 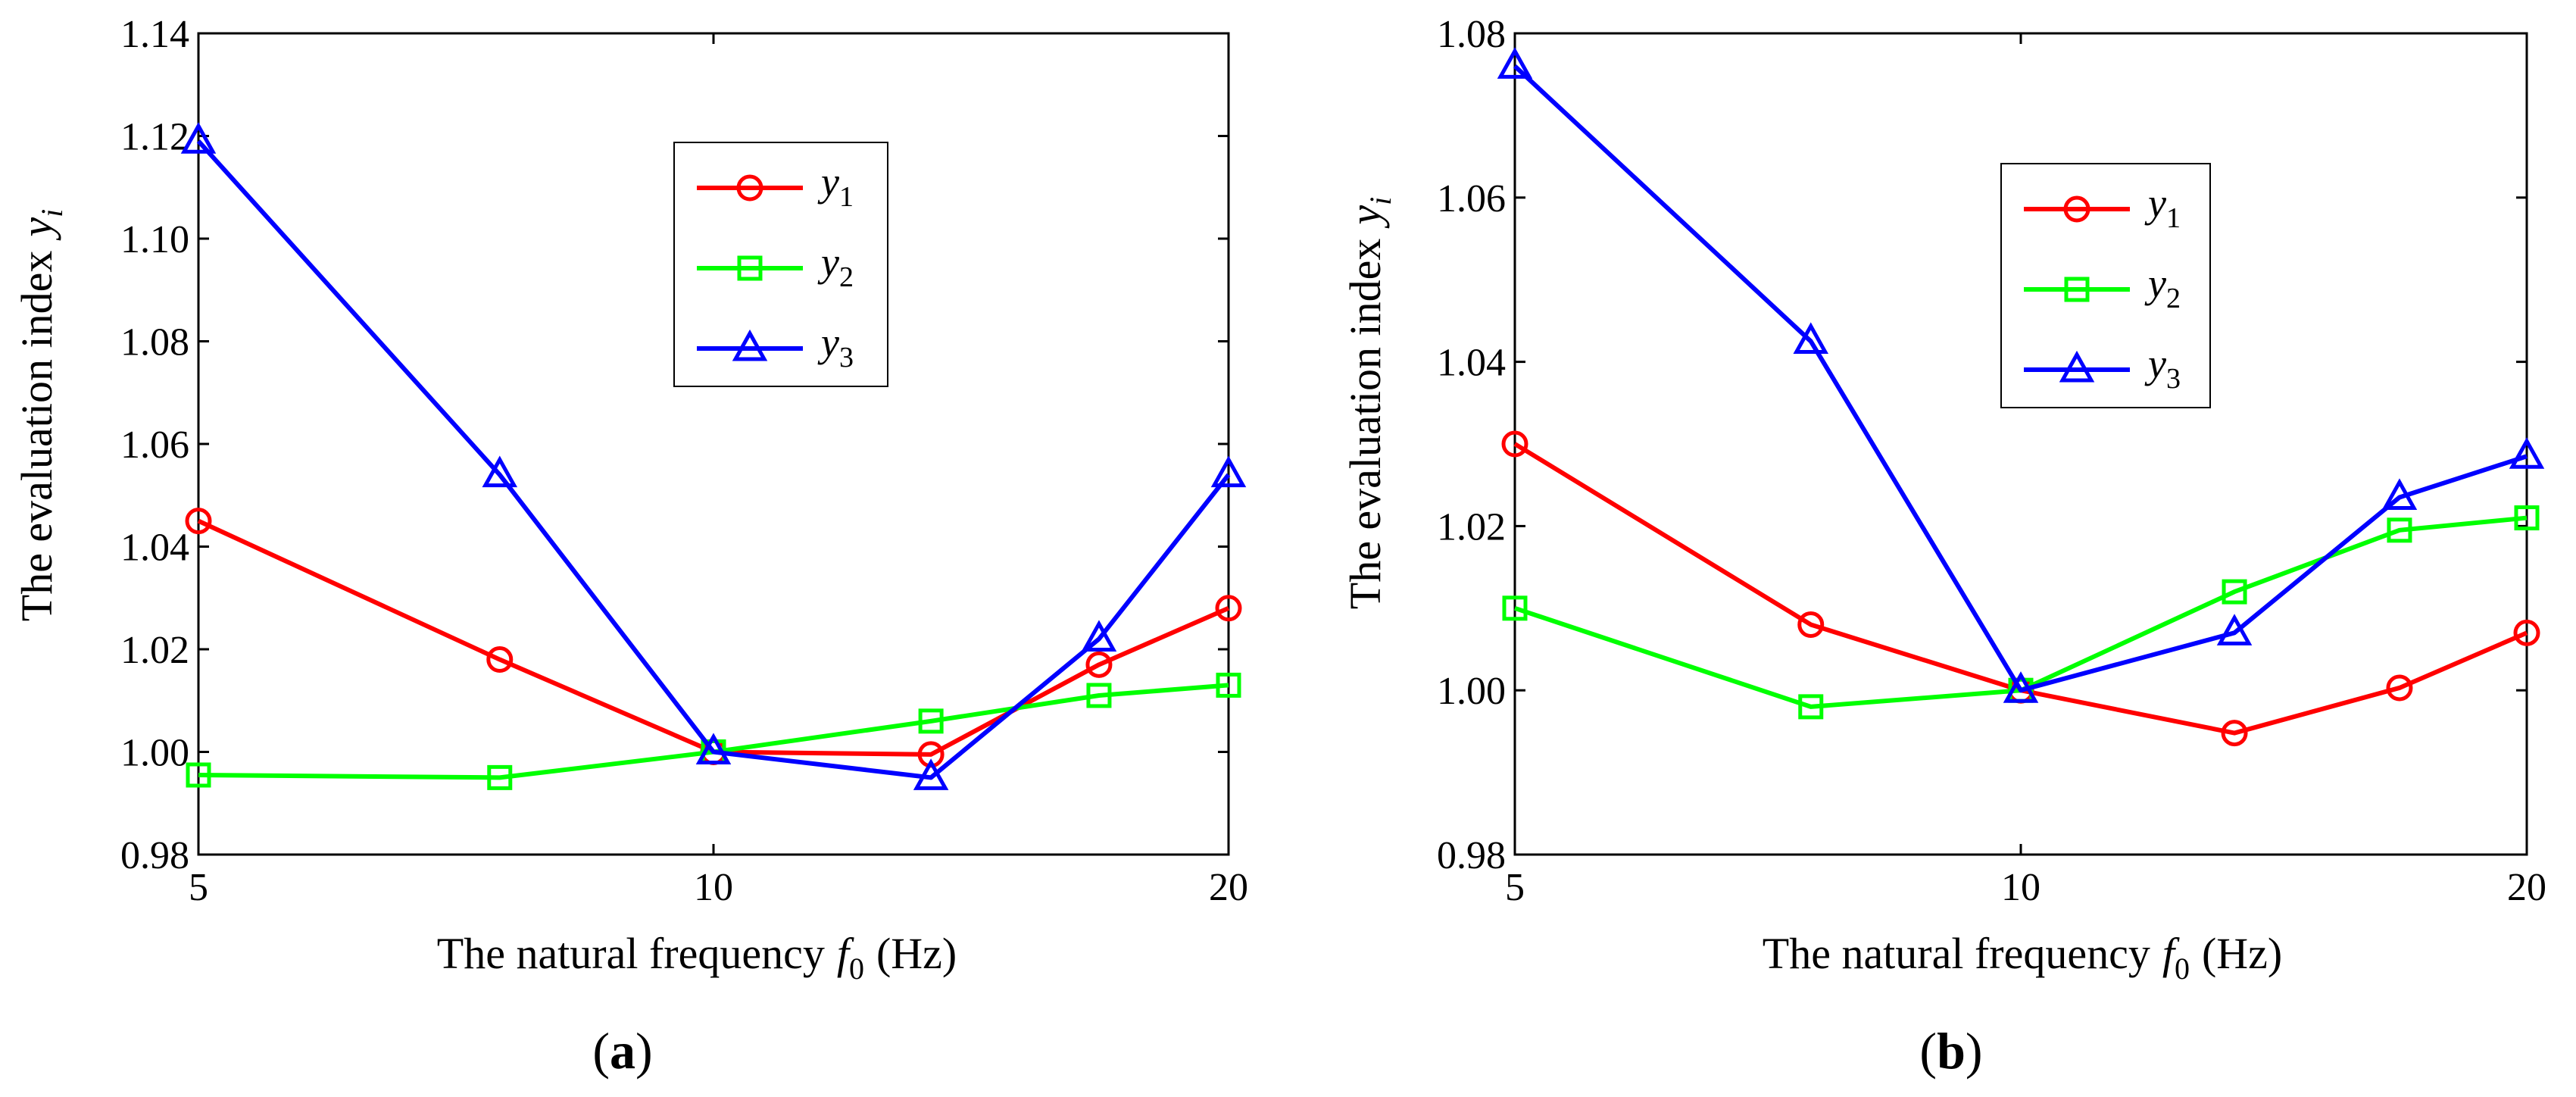 What do you see at coordinates (1957, 953) in the screenshot?
I see `x-axis-title-main-b: The natural frequency` at bounding box center [1957, 953].